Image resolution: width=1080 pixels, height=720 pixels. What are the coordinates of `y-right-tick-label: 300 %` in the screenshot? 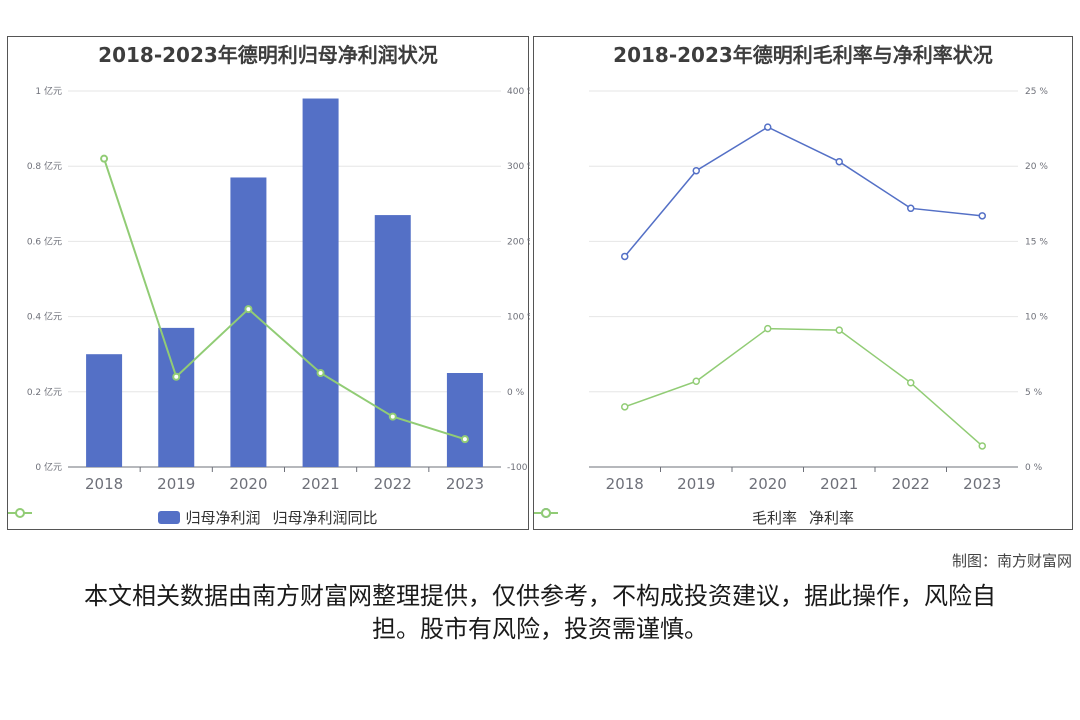 It's located at (518, 167).